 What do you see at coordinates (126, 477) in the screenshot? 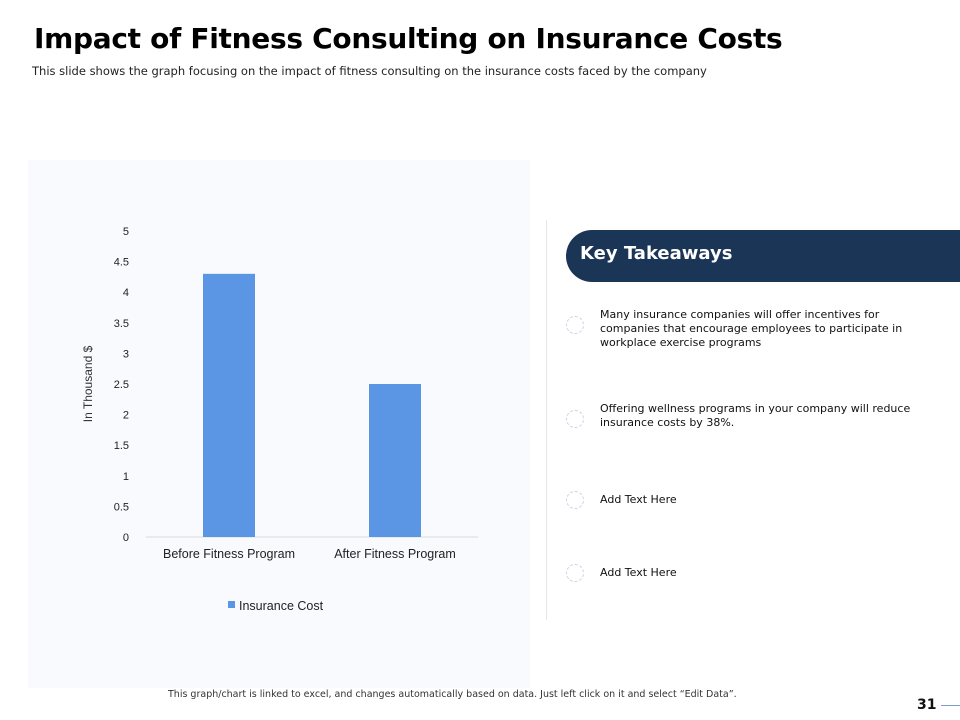
I see `y-tick-label: 1` at bounding box center [126, 477].